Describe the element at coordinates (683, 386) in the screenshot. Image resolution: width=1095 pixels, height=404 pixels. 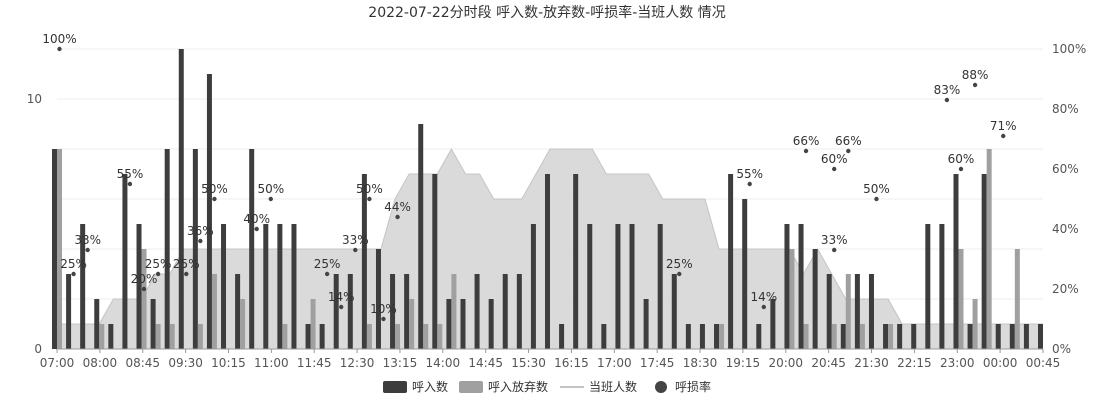
I see `legend-item: 呼损率` at that location.